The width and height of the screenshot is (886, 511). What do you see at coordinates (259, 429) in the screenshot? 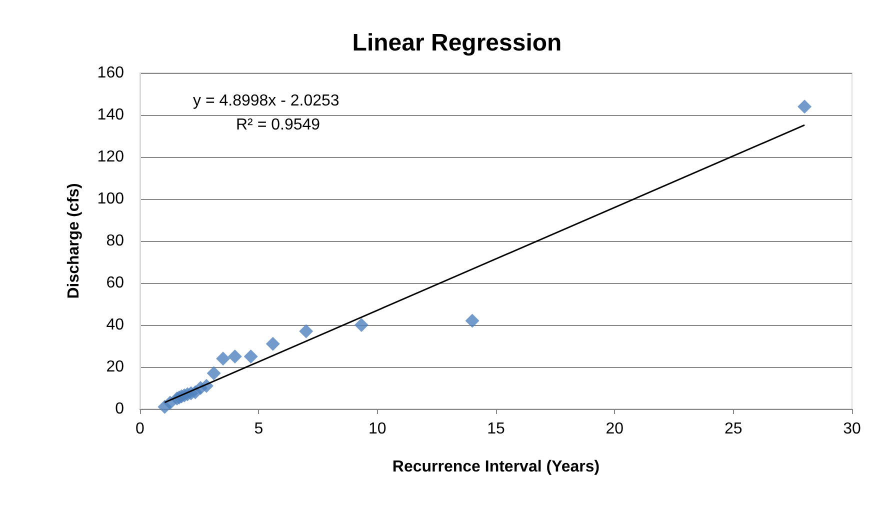
I see `x-tick-label: 5` at bounding box center [259, 429].